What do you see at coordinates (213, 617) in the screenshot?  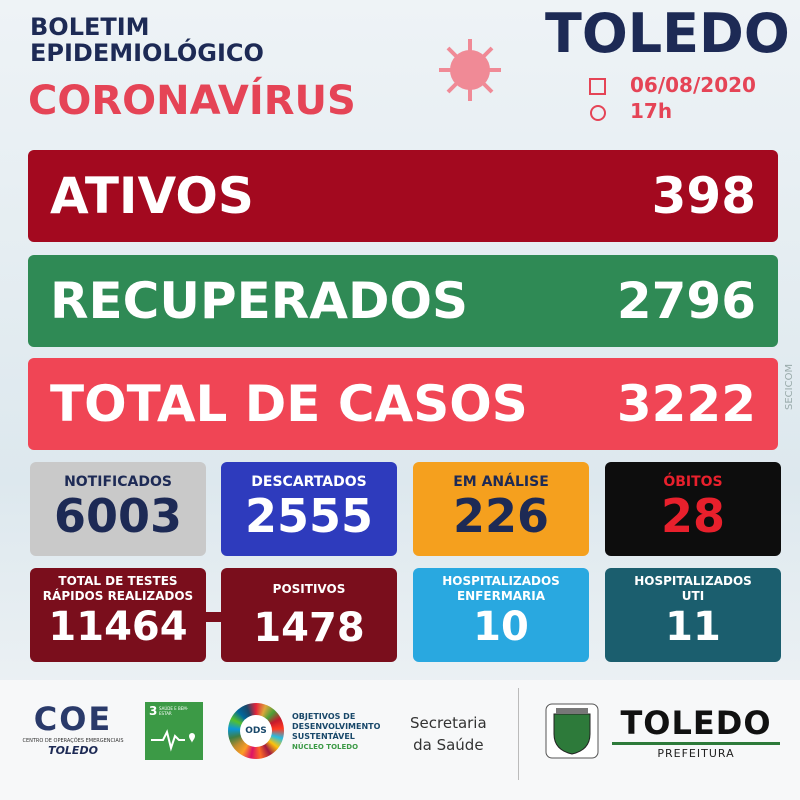 I see `connector` at bounding box center [213, 617].